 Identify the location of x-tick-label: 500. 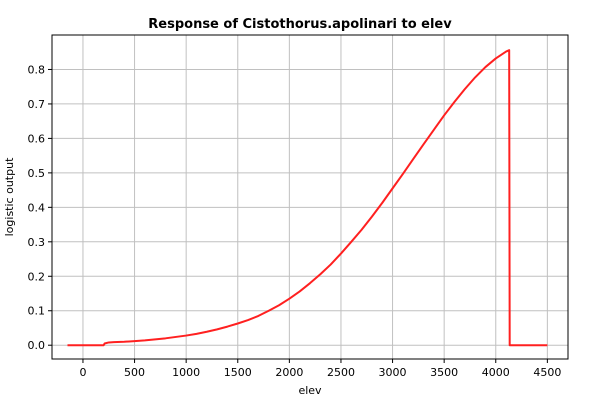
(134, 372).